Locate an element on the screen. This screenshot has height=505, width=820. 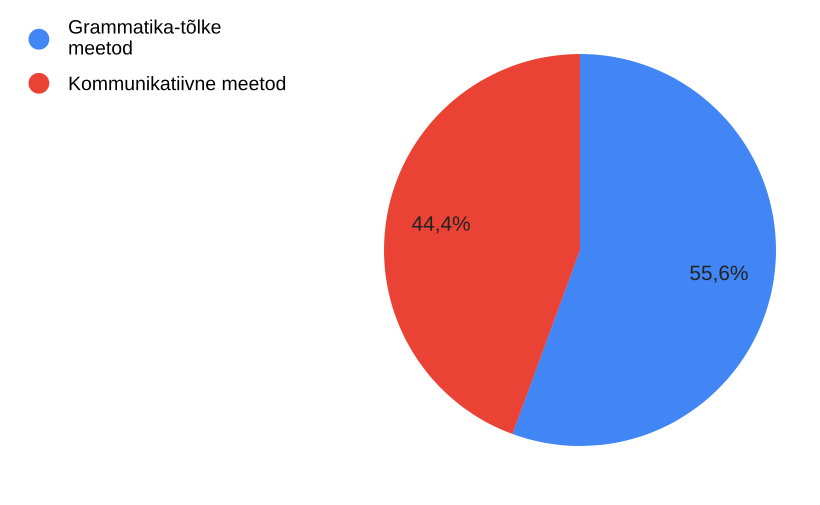
data-label: 44,4% is located at coordinates (441, 225).